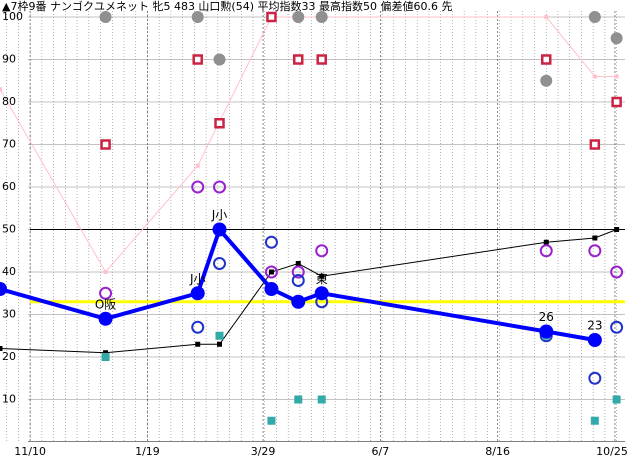  I want to click on y-tick-label: 10, so click(9, 399).